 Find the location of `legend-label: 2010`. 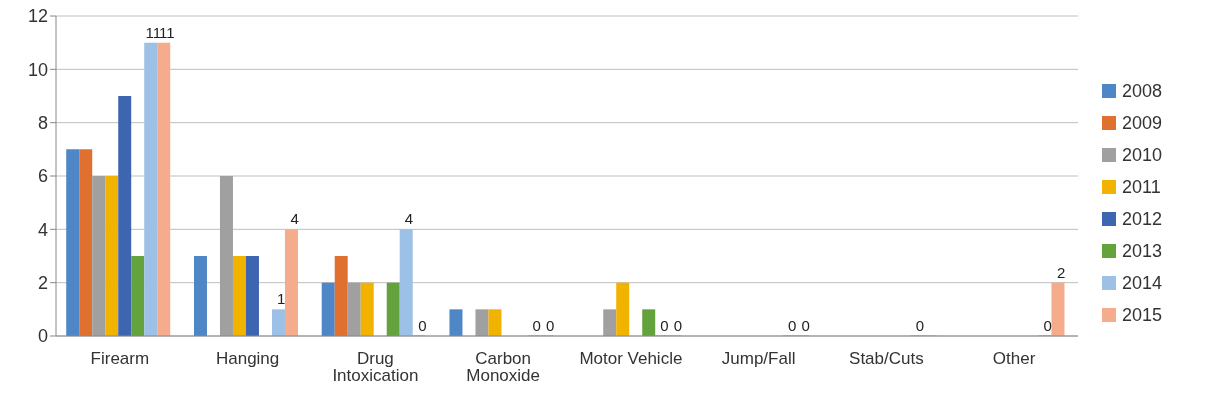

legend-label: 2010 is located at coordinates (1142, 155).